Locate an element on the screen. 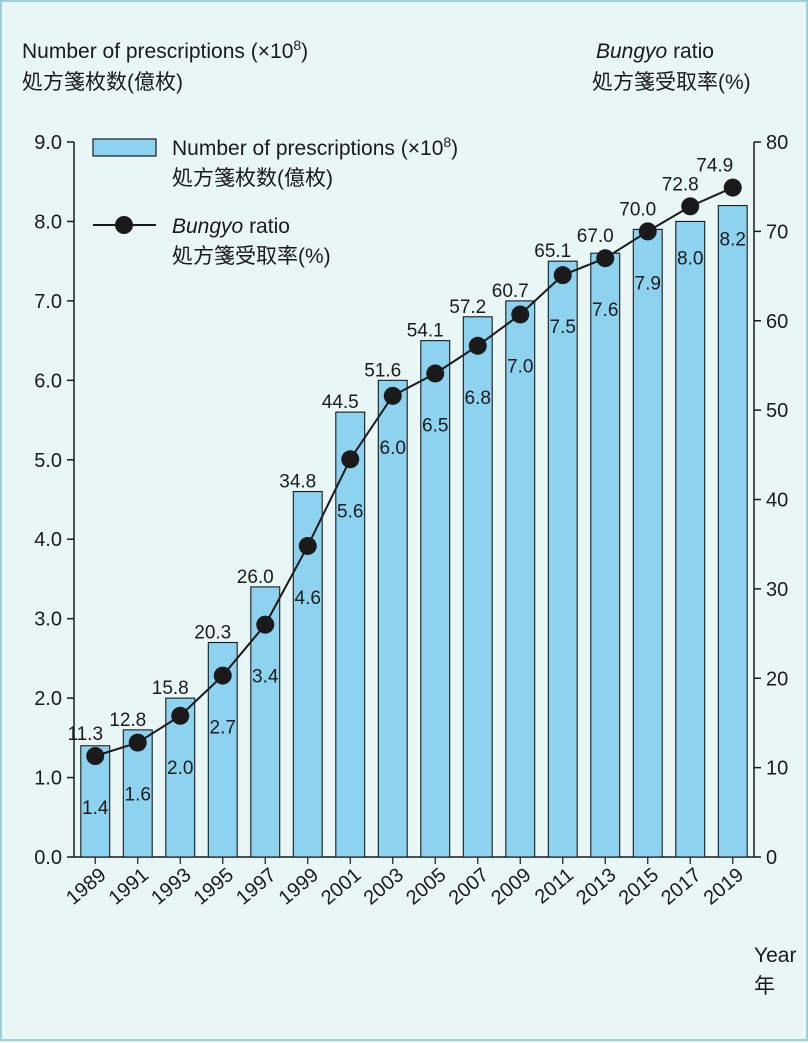 This screenshot has height=1043, width=808. ratio-value-label: 54.1 is located at coordinates (425, 331).